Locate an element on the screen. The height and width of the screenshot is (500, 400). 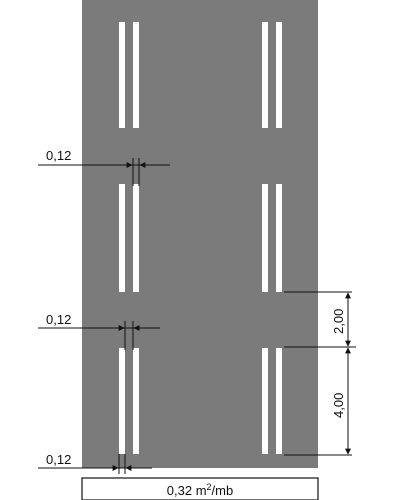
dimension-line-width-bottom is located at coordinates (95, 464).